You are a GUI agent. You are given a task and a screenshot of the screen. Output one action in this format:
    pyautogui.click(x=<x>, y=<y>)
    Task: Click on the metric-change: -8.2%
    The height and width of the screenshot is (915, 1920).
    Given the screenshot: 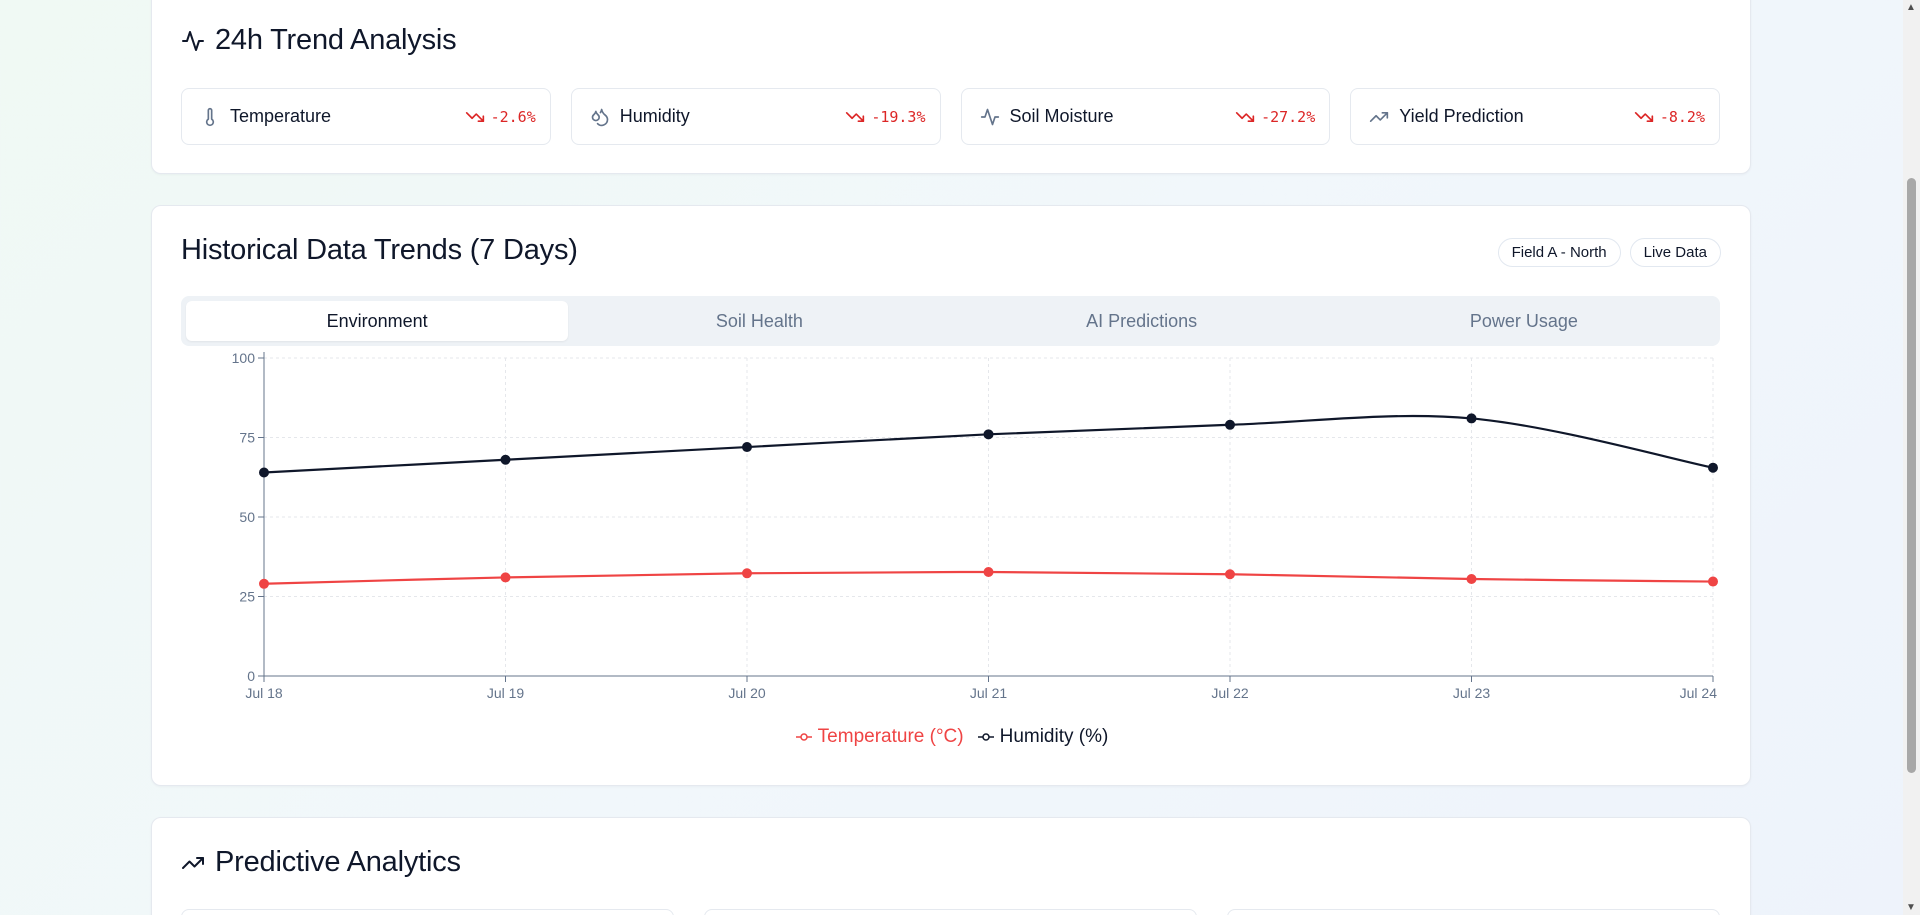 What is the action you would take?
    pyautogui.click(x=1669, y=117)
    